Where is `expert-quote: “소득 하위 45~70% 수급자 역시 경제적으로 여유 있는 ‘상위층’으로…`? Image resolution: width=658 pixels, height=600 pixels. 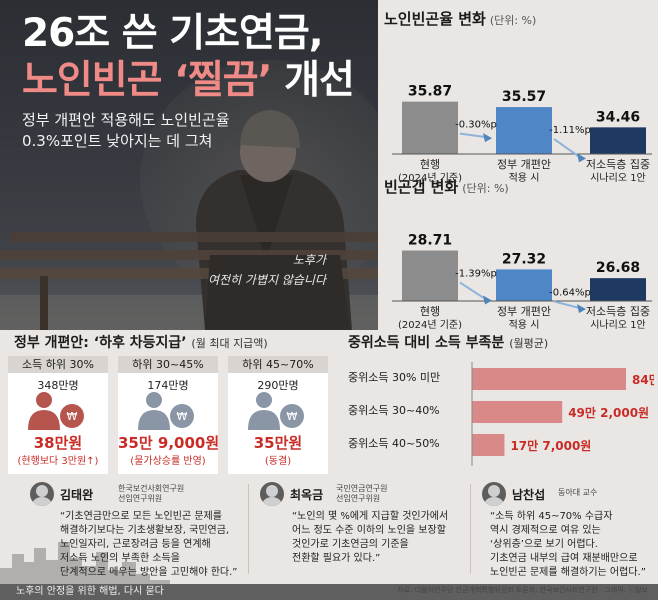 expert-quote: “소득 하위 45~70% 수급자 역시 경제적으로 여유 있는 ‘상위층’으로… is located at coordinates (568, 545).